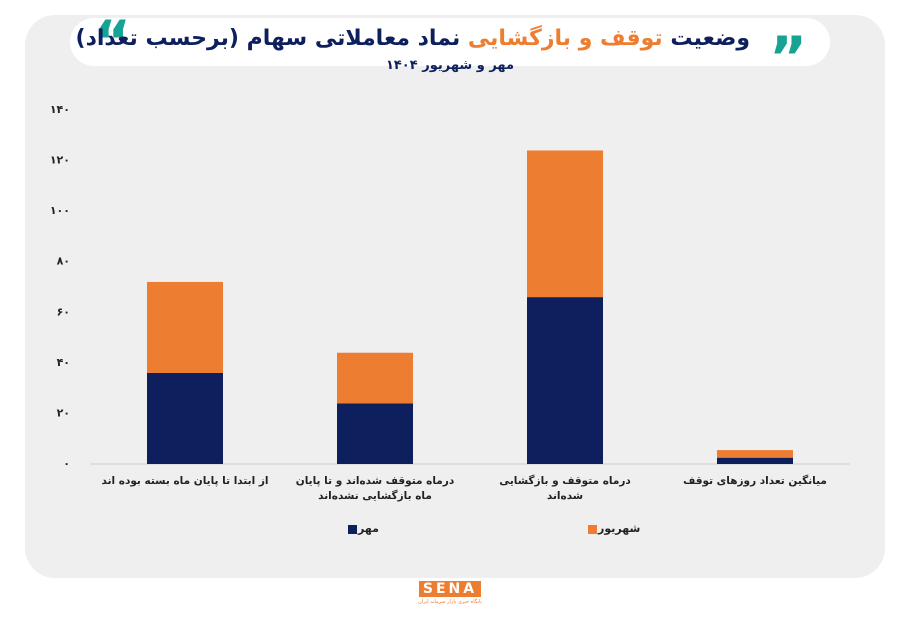 Image resolution: width=900 pixels, height=623 pixels. Describe the element at coordinates (450, 602) in the screenshot. I see `logo-tagline: پایگاه خبری بازار سرمایه ایران` at that location.